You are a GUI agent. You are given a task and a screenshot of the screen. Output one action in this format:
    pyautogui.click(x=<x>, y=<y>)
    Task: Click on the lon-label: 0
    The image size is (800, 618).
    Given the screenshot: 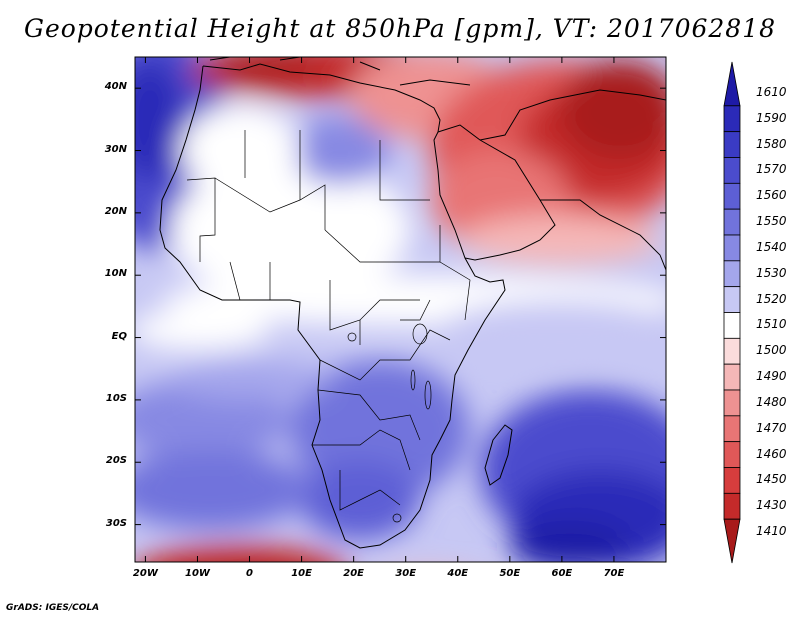 What is the action you would take?
    pyautogui.click(x=249, y=573)
    